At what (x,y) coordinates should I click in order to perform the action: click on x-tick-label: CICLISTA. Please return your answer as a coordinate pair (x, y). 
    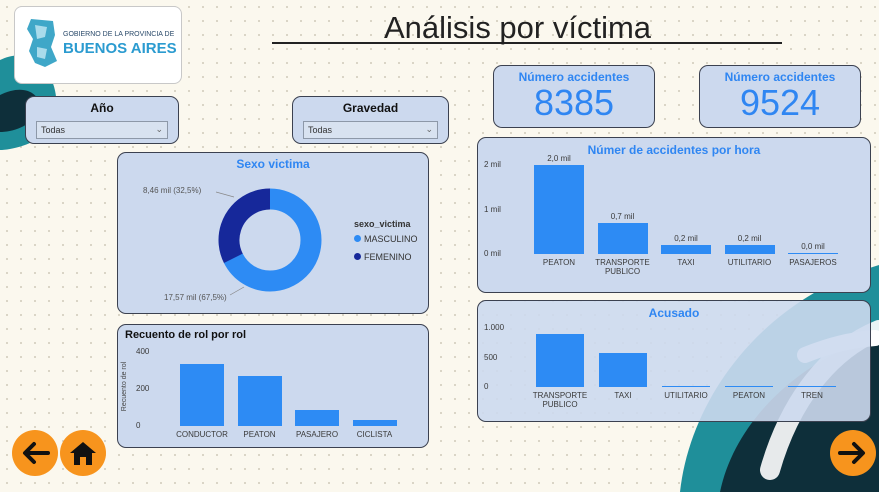
    Looking at the image, I should click on (374, 434).